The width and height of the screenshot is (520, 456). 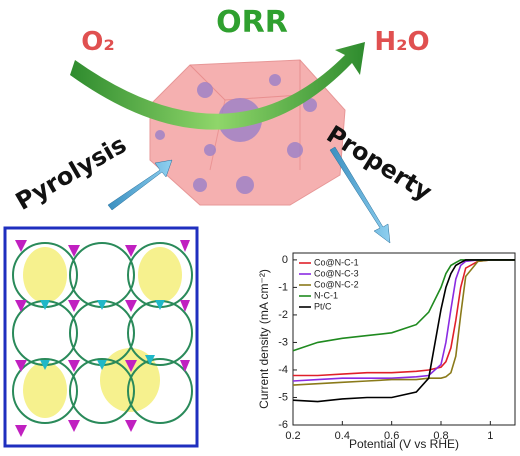 I want to click on legend-label: Co@N-C-2, so click(x=336, y=284).